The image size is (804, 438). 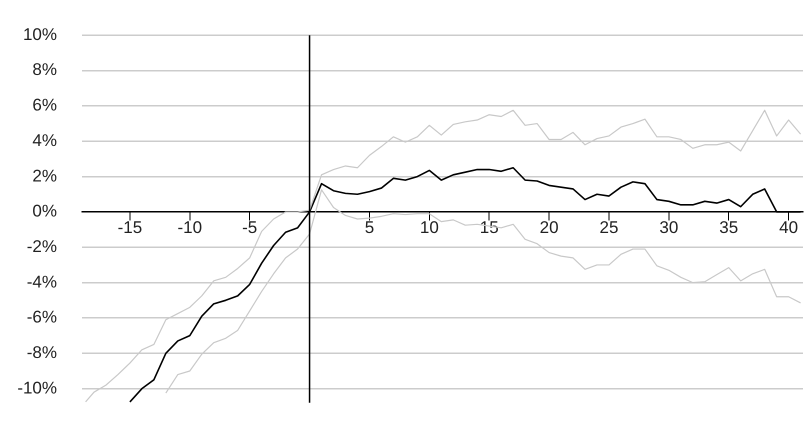 I want to click on y-tick-label: -6%, so click(x=41, y=317).